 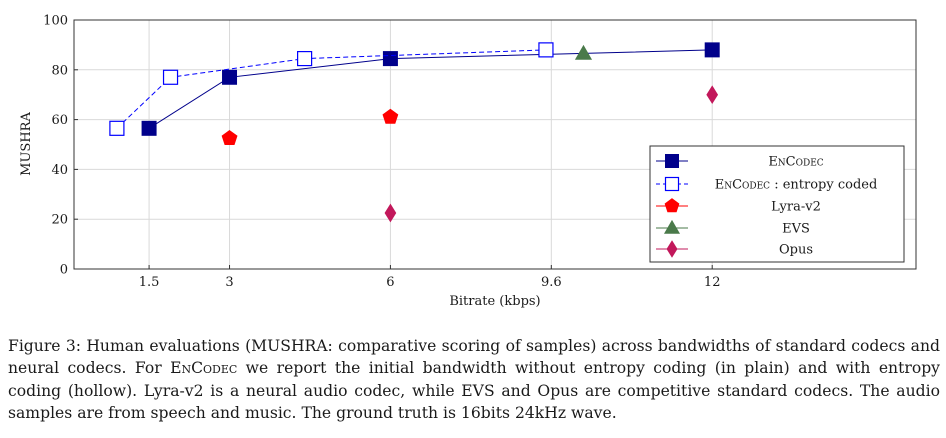 I want to click on legend-label: Lyra-v2, so click(x=796, y=207).